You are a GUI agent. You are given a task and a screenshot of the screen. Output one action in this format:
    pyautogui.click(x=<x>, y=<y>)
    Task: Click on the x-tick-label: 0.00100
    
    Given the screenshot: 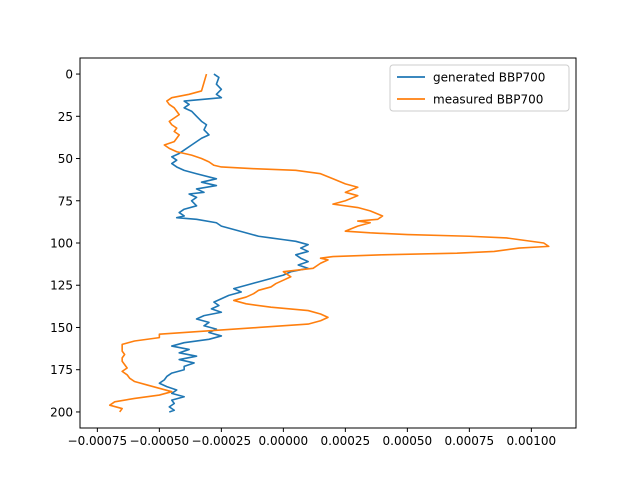 What is the action you would take?
    pyautogui.click(x=532, y=441)
    